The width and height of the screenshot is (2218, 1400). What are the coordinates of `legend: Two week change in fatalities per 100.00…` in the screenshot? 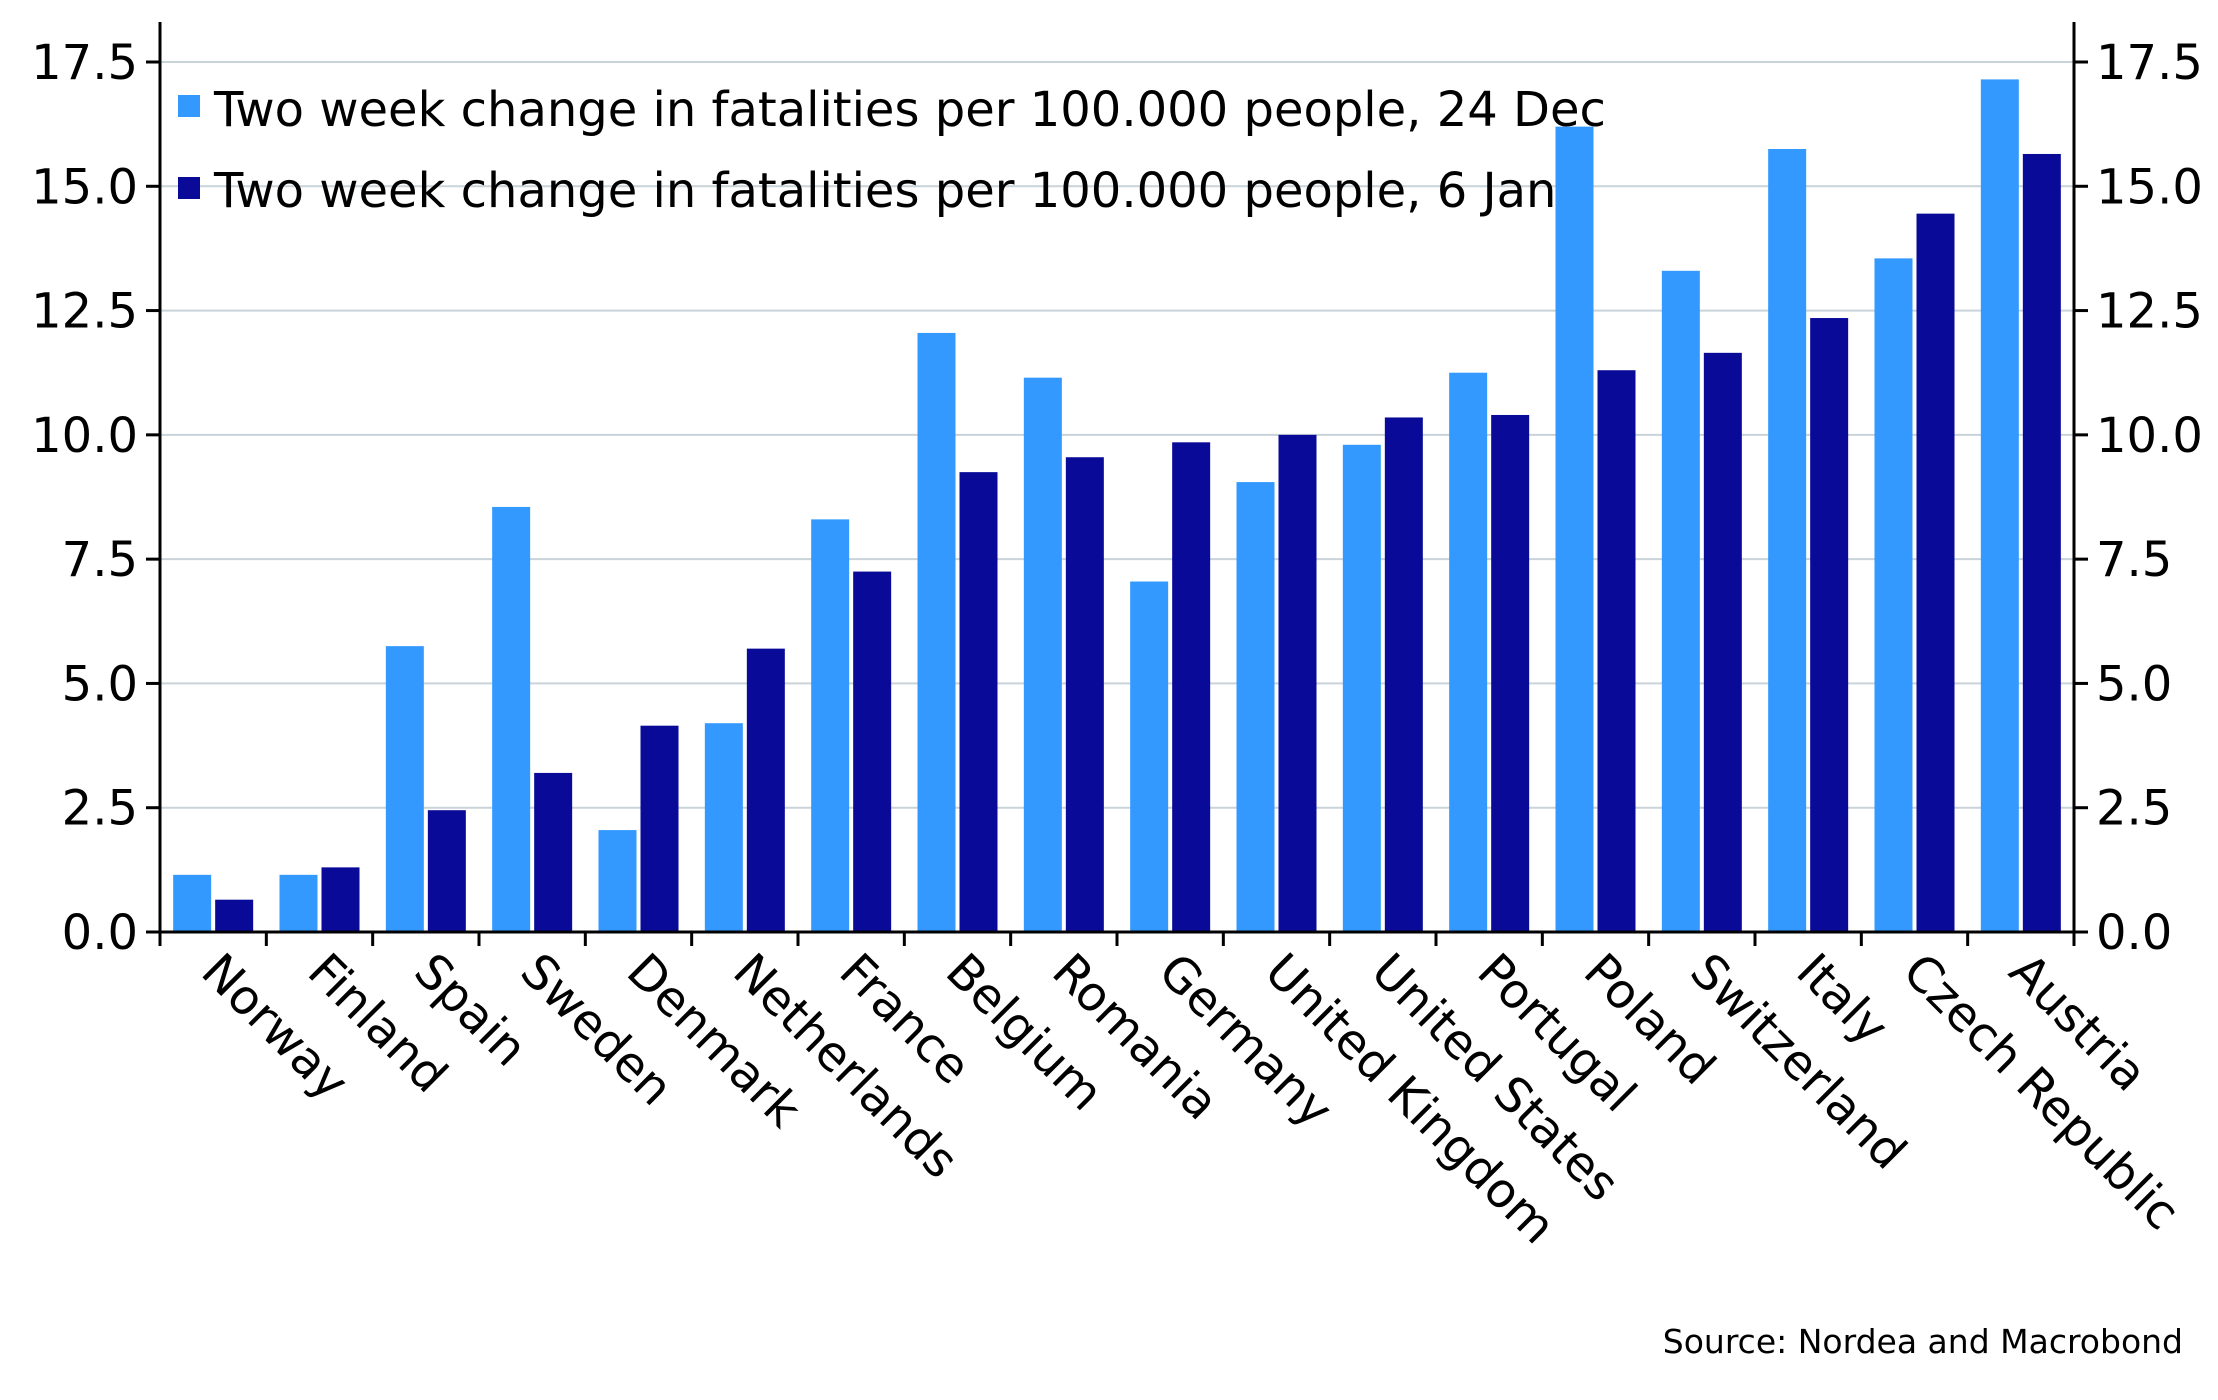 It's located at (892, 150).